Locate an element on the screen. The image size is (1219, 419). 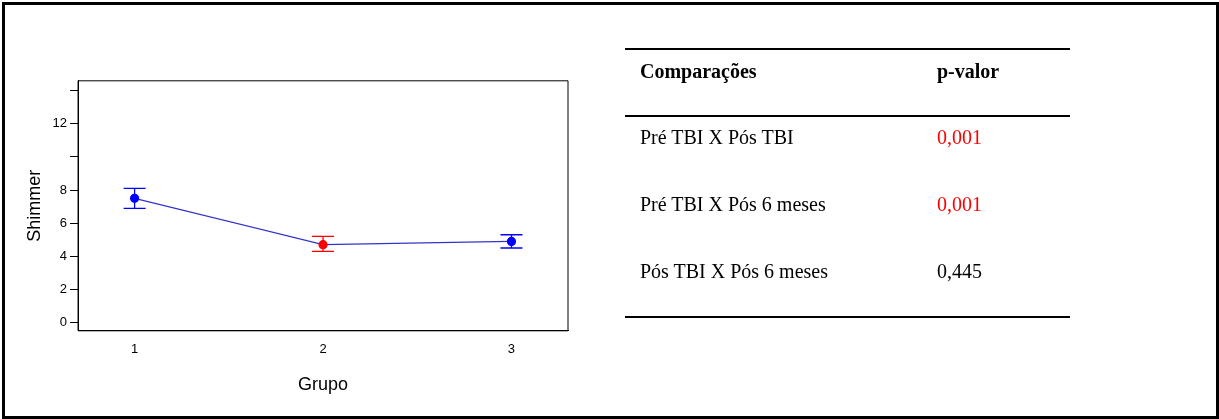
y-tick-label: 2 is located at coordinates (63, 288).